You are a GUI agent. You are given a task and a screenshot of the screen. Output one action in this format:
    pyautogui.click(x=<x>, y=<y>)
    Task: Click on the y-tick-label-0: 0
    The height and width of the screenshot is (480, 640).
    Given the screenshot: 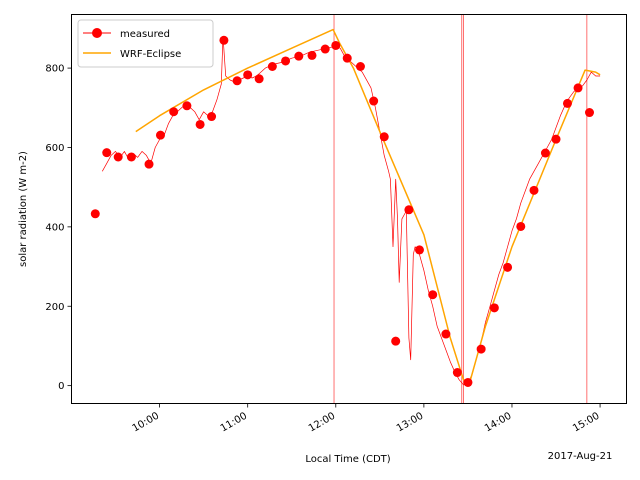 What is the action you would take?
    pyautogui.click(x=61, y=386)
    